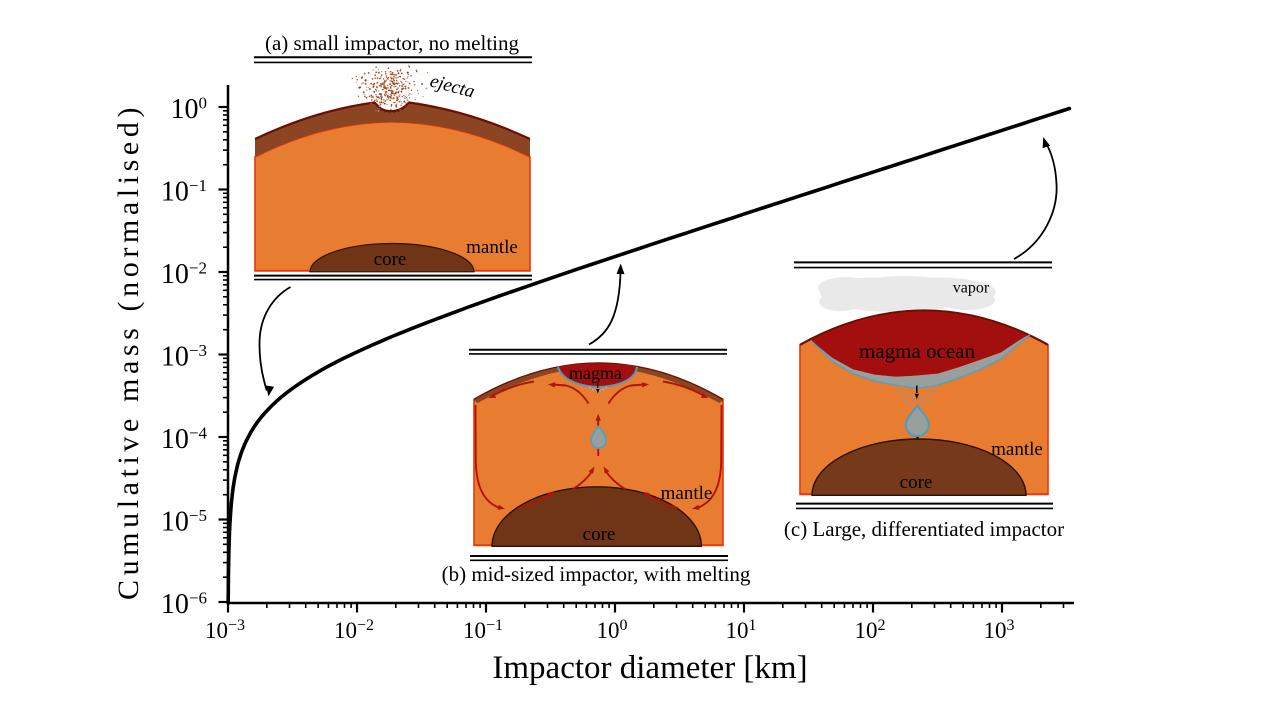 This screenshot has height=720, width=1277. I want to click on svg-text: Impactor diameter [km], so click(649, 668).